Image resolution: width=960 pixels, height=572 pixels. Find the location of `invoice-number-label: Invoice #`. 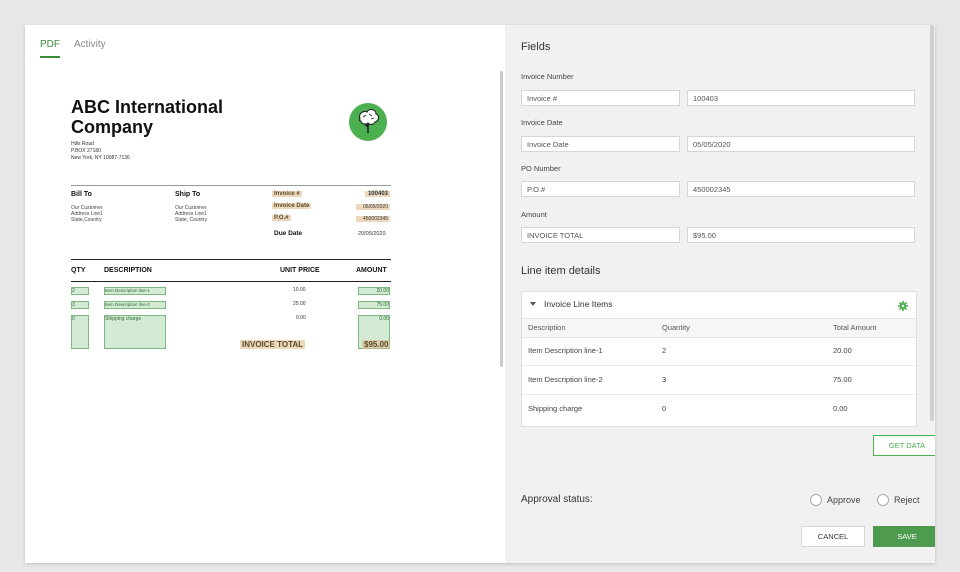

invoice-number-label: Invoice # is located at coordinates (287, 194).